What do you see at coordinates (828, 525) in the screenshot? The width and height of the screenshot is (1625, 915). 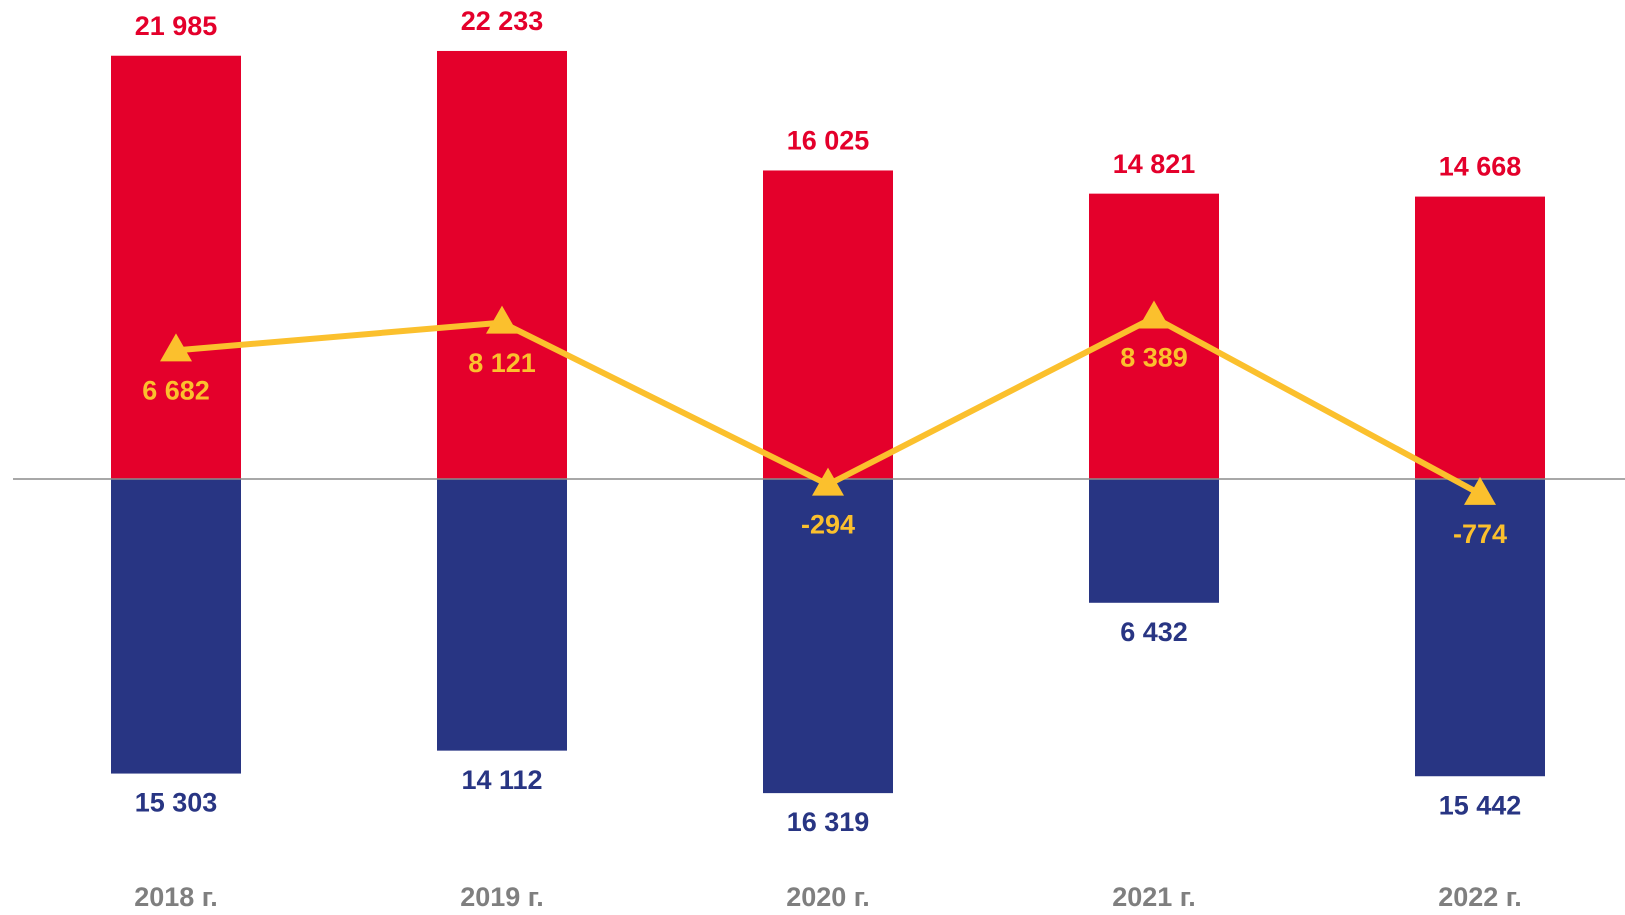 I see `line-value-label: -294` at bounding box center [828, 525].